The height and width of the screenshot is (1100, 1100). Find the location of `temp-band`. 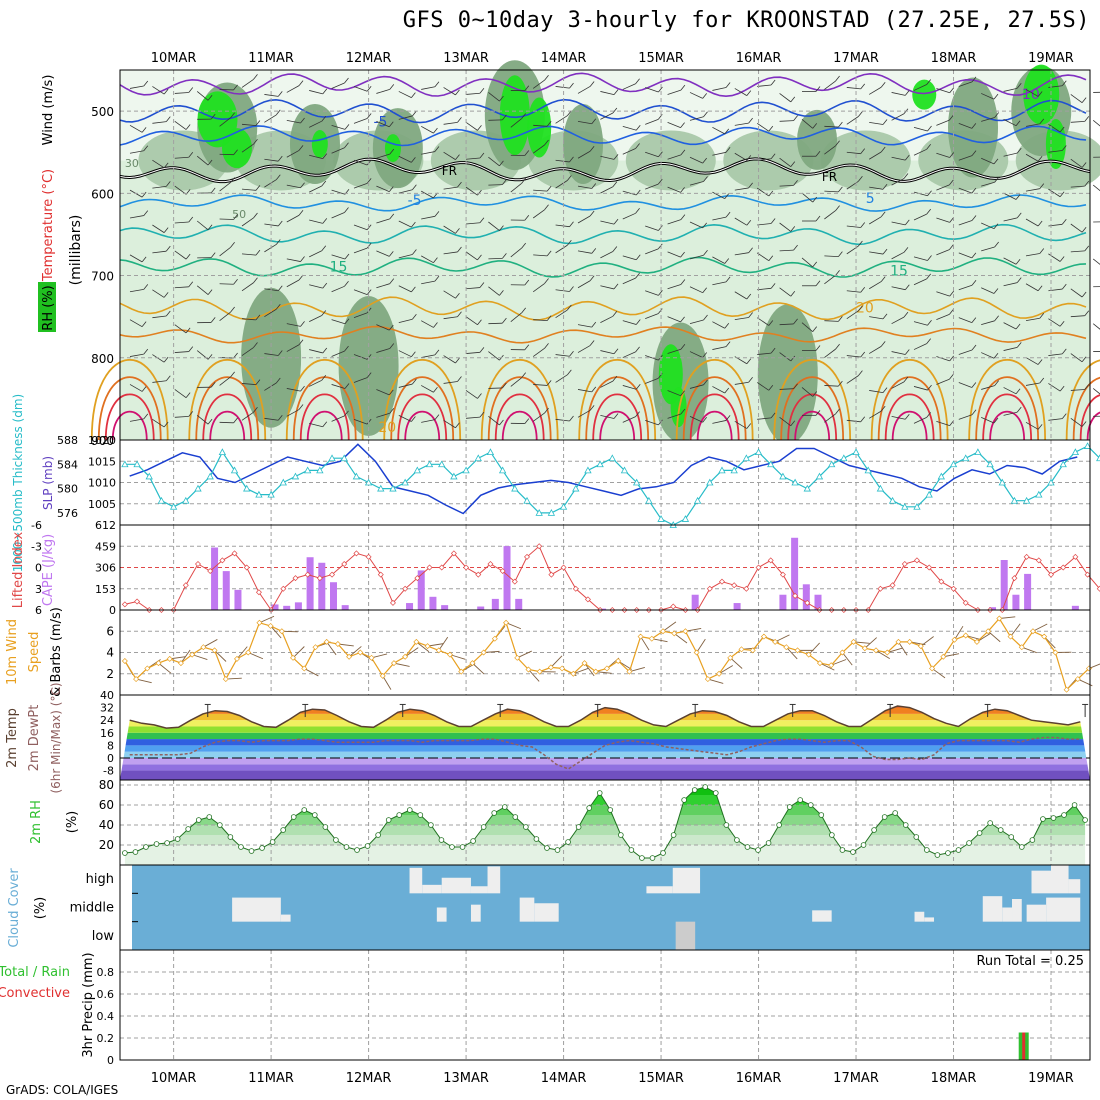

temp-band is located at coordinates (605, 767).